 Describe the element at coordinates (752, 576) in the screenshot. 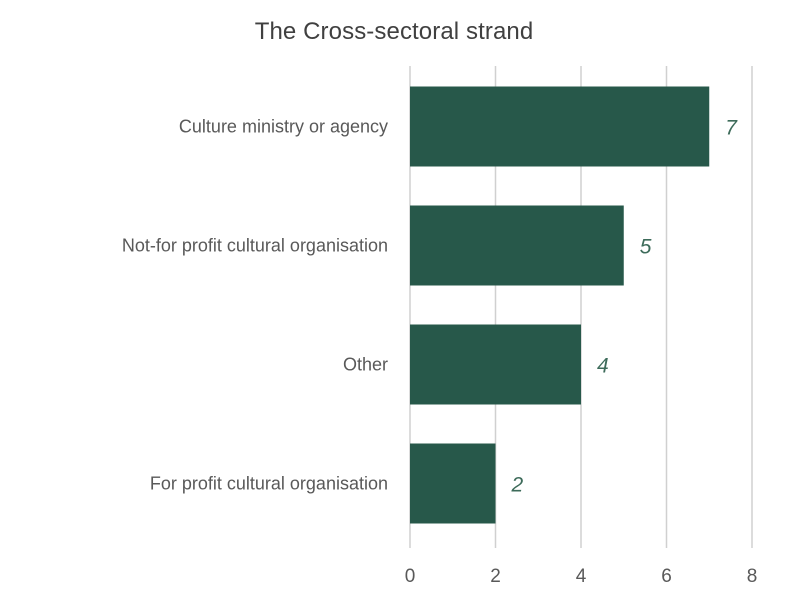

I see `x-tick-label-8: 8` at that location.